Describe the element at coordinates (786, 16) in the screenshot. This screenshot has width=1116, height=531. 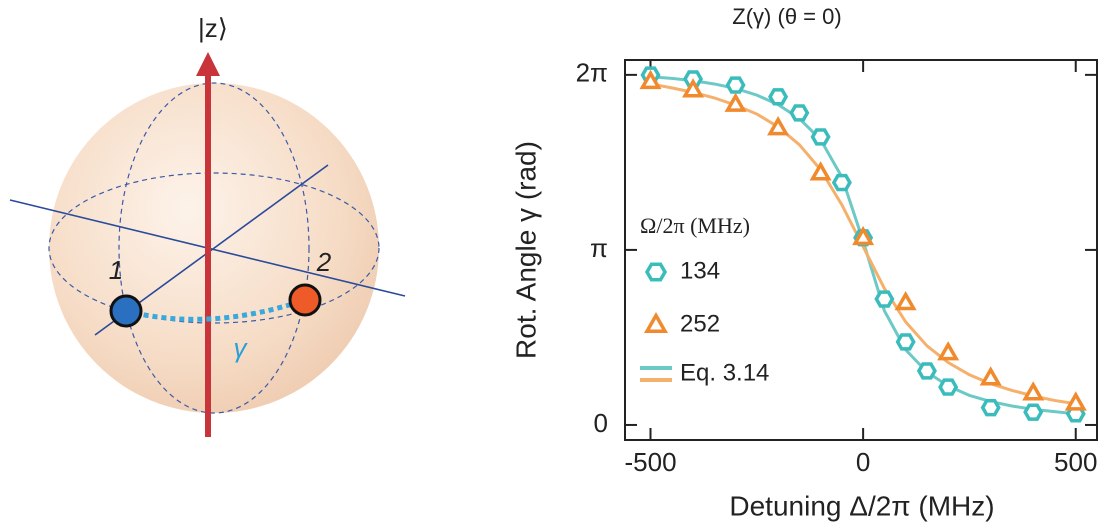
I see `chart-title: Z(γ) (θ = 0)` at that location.